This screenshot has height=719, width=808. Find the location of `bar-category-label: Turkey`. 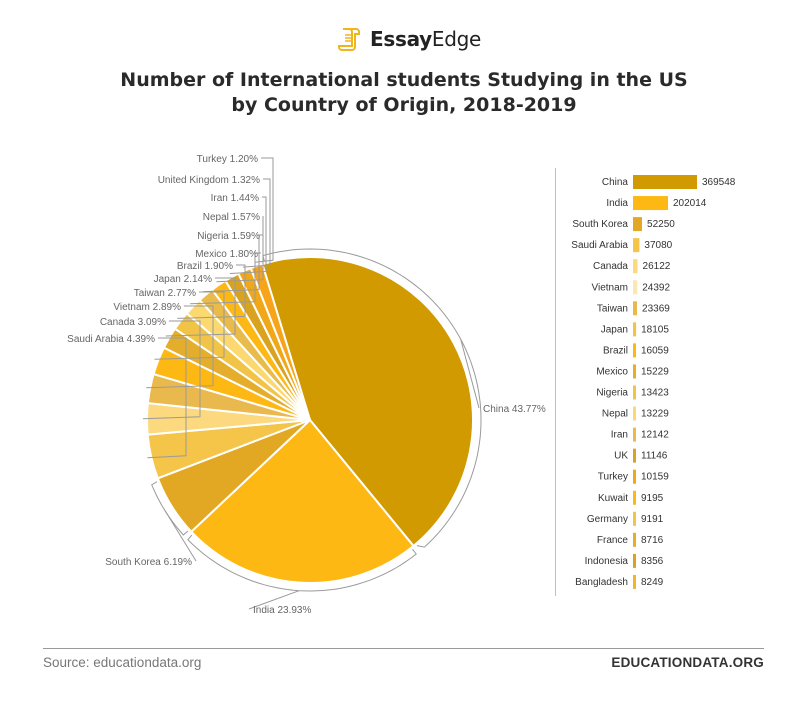

bar-category-label: Turkey is located at coordinates (613, 477).